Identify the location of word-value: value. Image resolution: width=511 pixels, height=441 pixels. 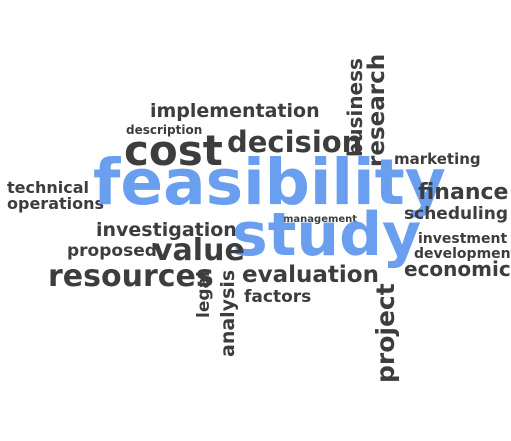
(199, 250).